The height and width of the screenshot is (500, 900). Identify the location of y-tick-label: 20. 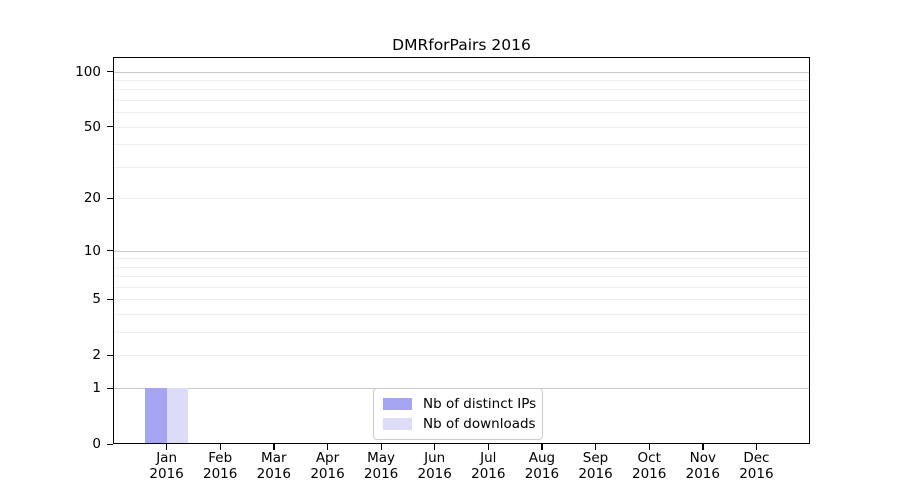
(92, 198).